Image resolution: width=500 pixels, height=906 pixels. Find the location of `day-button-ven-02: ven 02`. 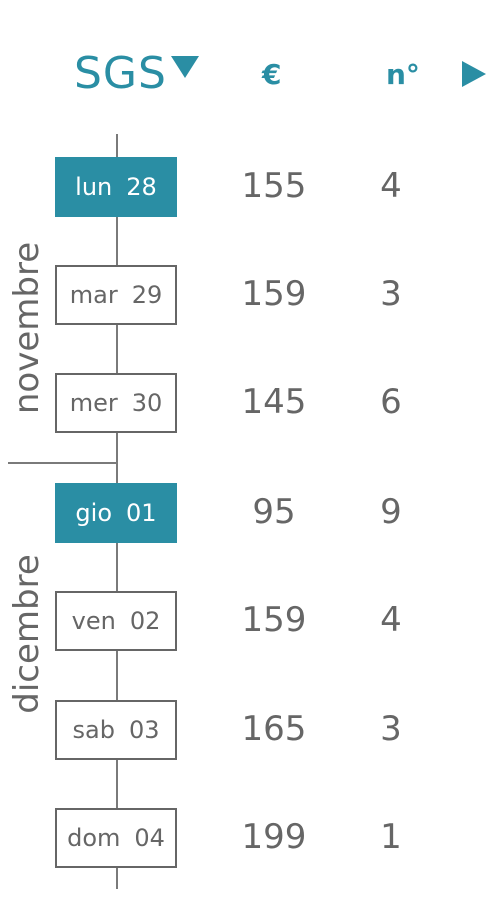

day-button-ven-02: ven 02 is located at coordinates (116, 621).